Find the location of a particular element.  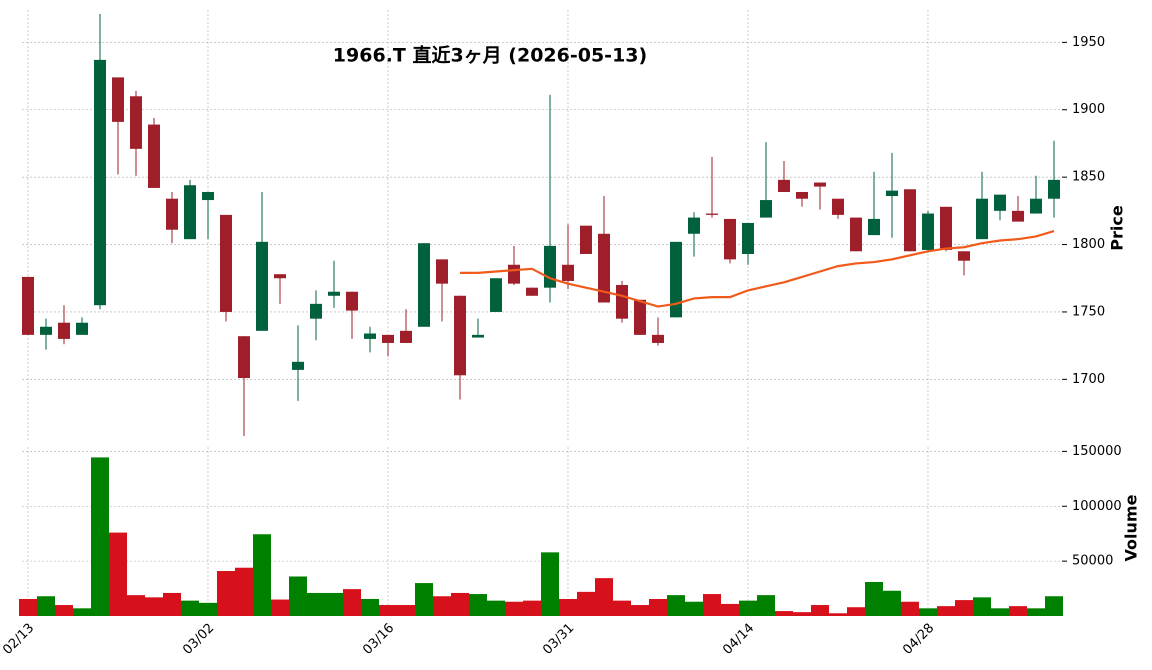

y-tick-label: 1750 is located at coordinates (1088, 311).